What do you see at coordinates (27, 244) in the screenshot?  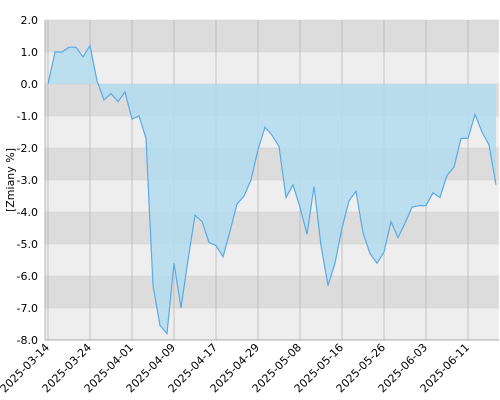 I see `y-tick-label: -5.0` at bounding box center [27, 244].